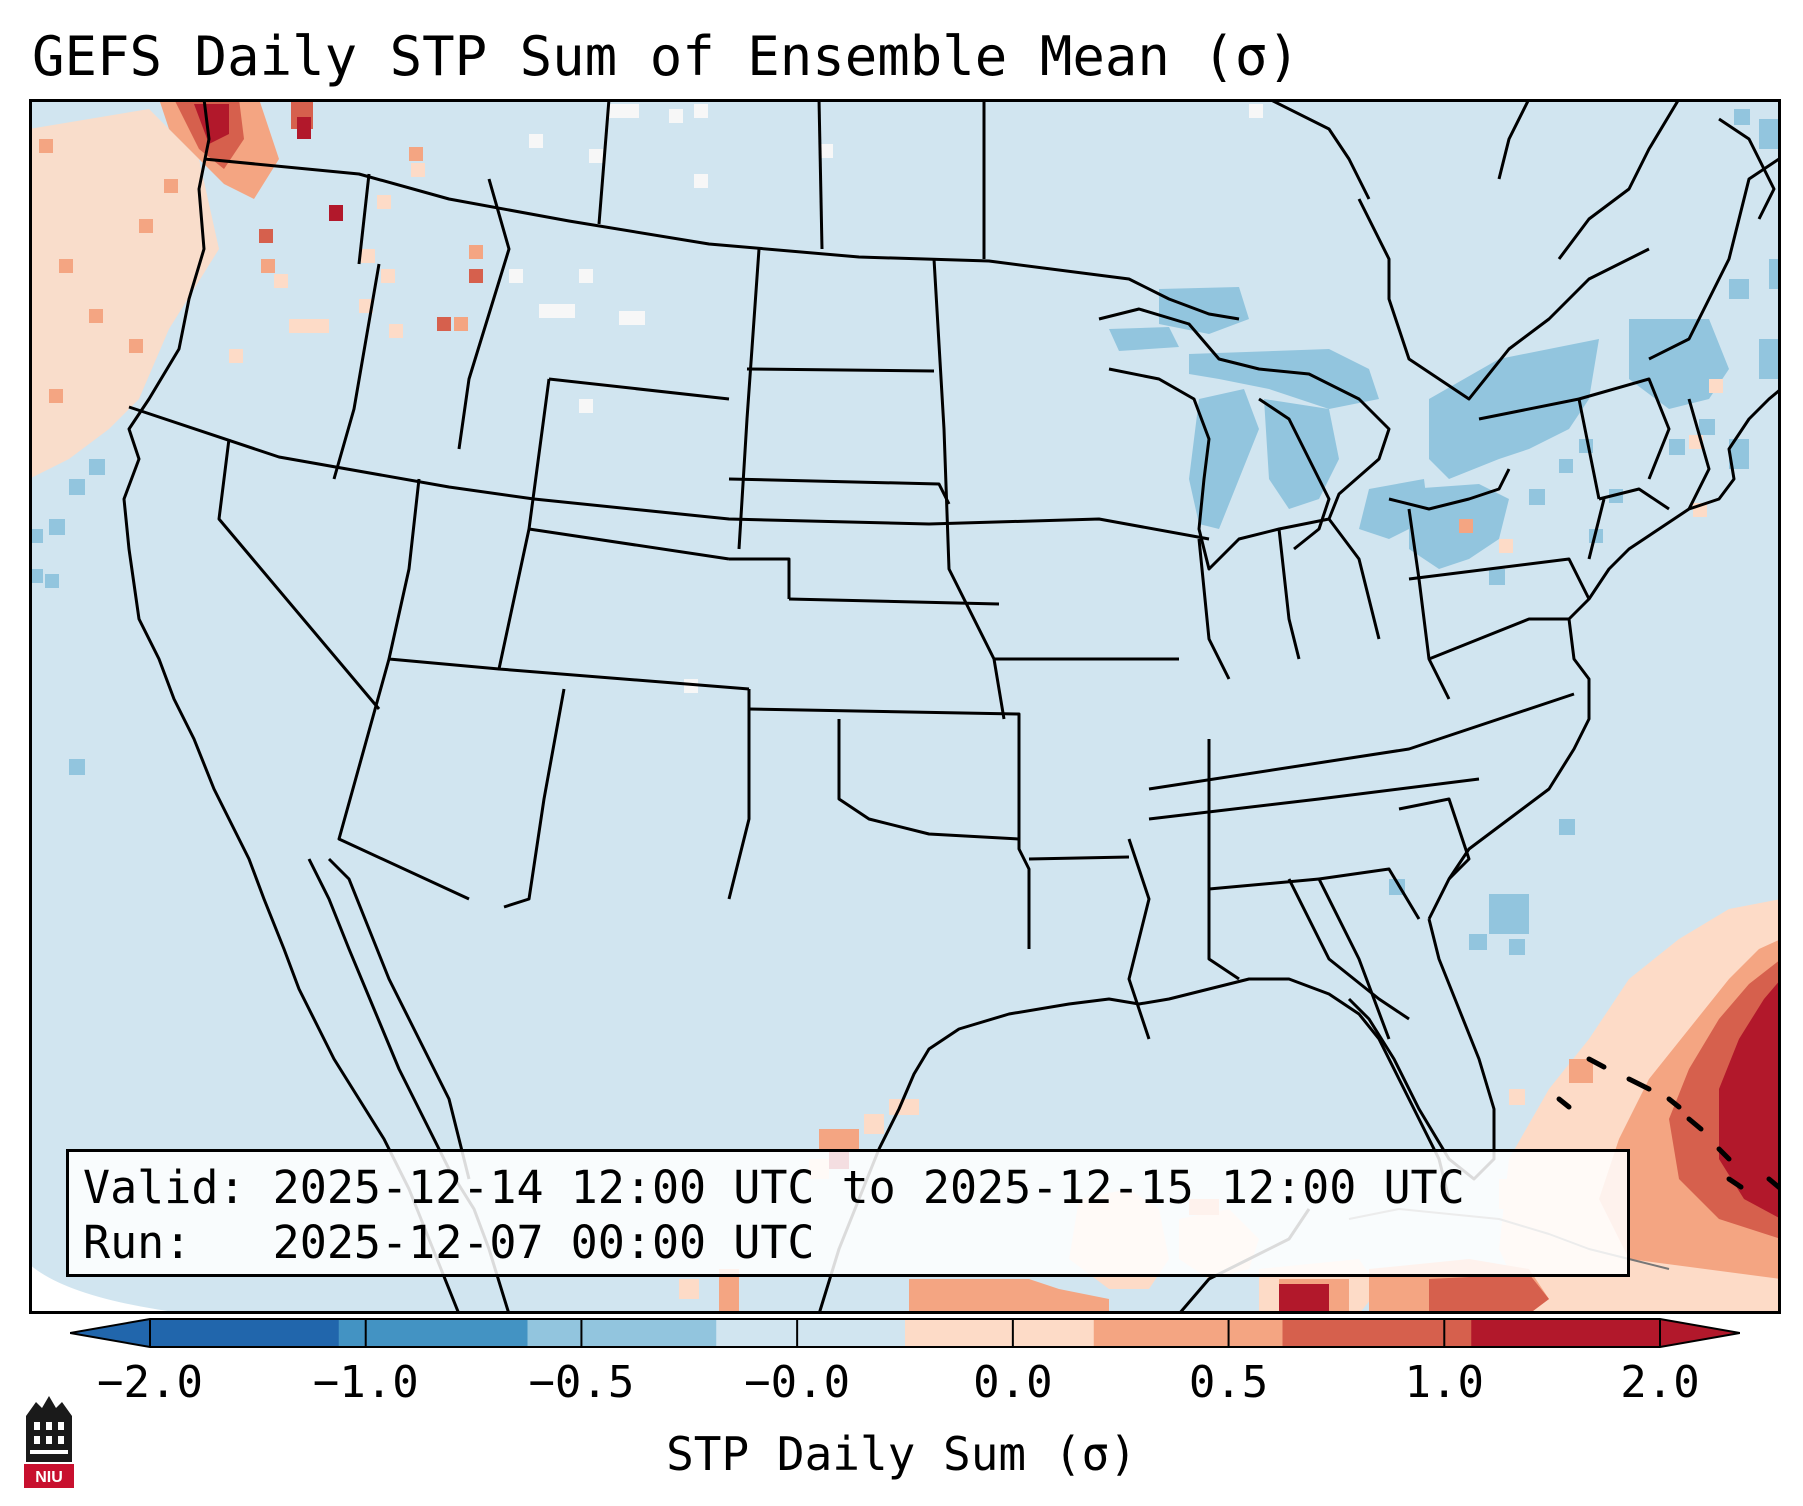 Image resolution: width=1803 pixels, height=1506 pixels. Describe the element at coordinates (1444, 1382) in the screenshot. I see `colorbar-tick-label: 1.0` at that location.